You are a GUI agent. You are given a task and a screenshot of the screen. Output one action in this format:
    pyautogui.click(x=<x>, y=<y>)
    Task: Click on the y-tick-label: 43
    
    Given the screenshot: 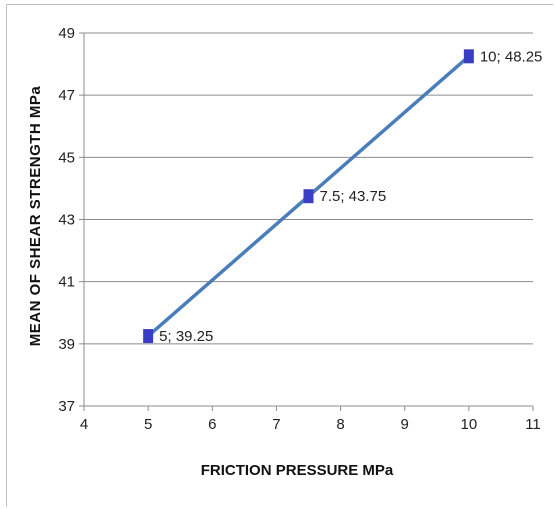 What is the action you would take?
    pyautogui.click(x=66, y=220)
    